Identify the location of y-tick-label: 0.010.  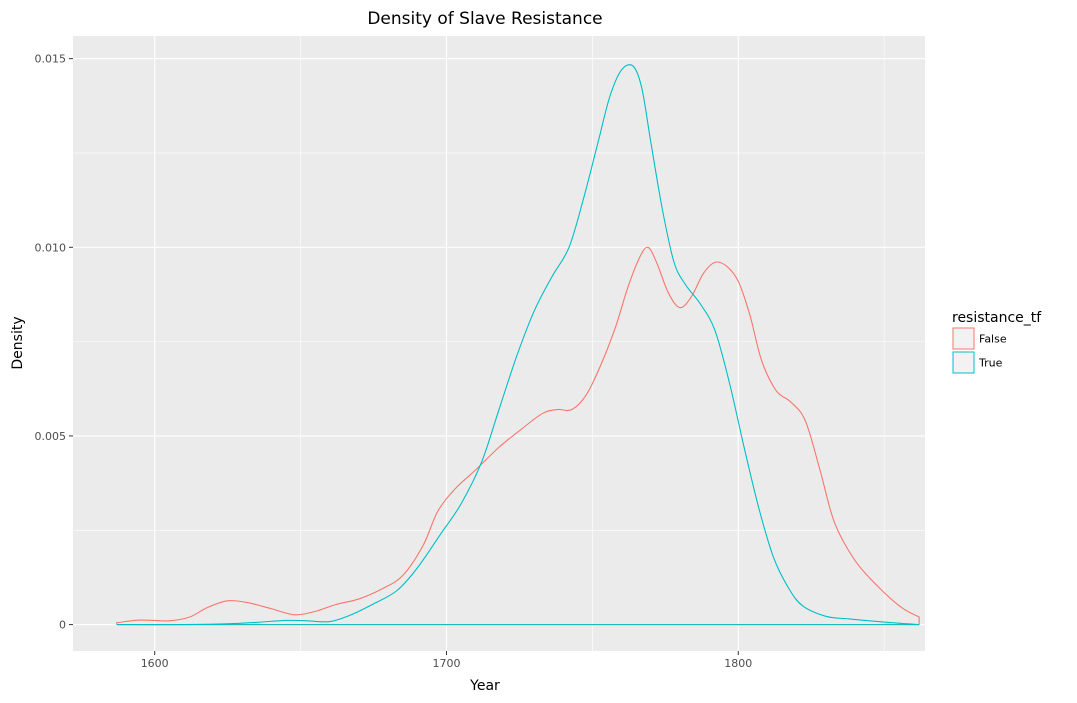
(51, 247).